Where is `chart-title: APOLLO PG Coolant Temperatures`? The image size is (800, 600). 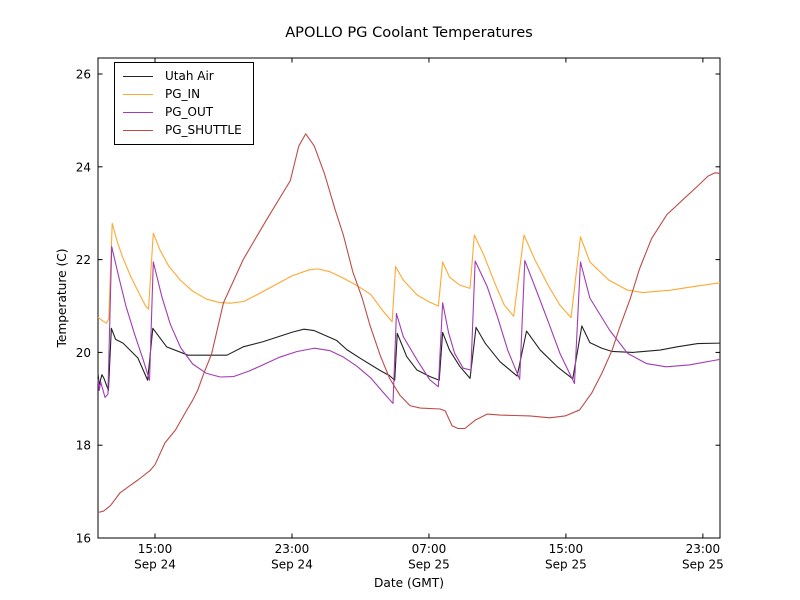
chart-title: APOLLO PG Coolant Temperatures is located at coordinates (409, 32).